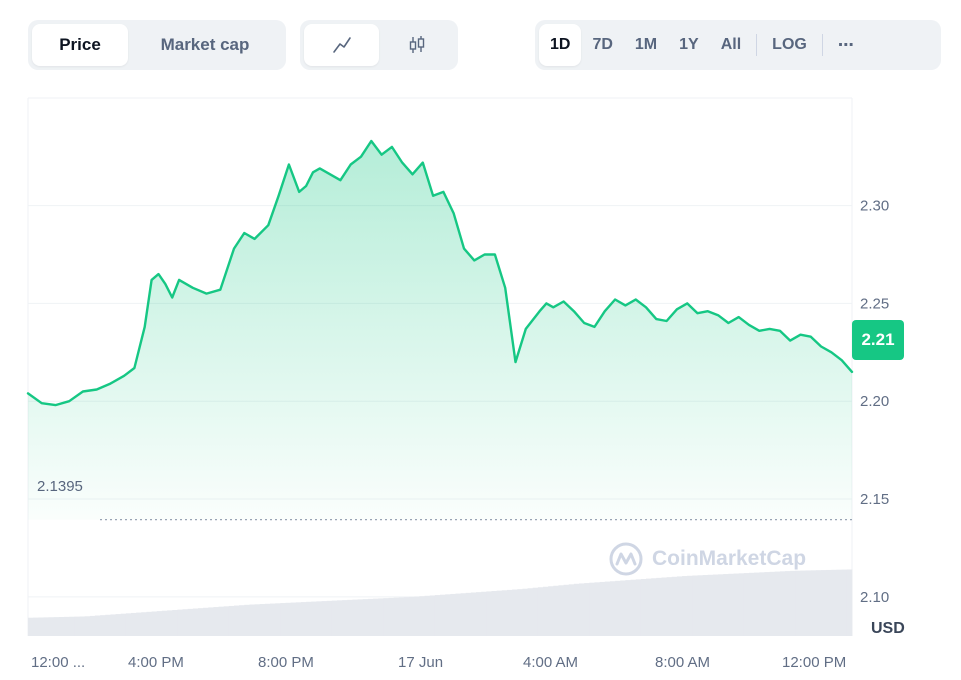 This screenshot has width=961, height=680. I want to click on x-tick-label: 4:00 PM, so click(156, 662).